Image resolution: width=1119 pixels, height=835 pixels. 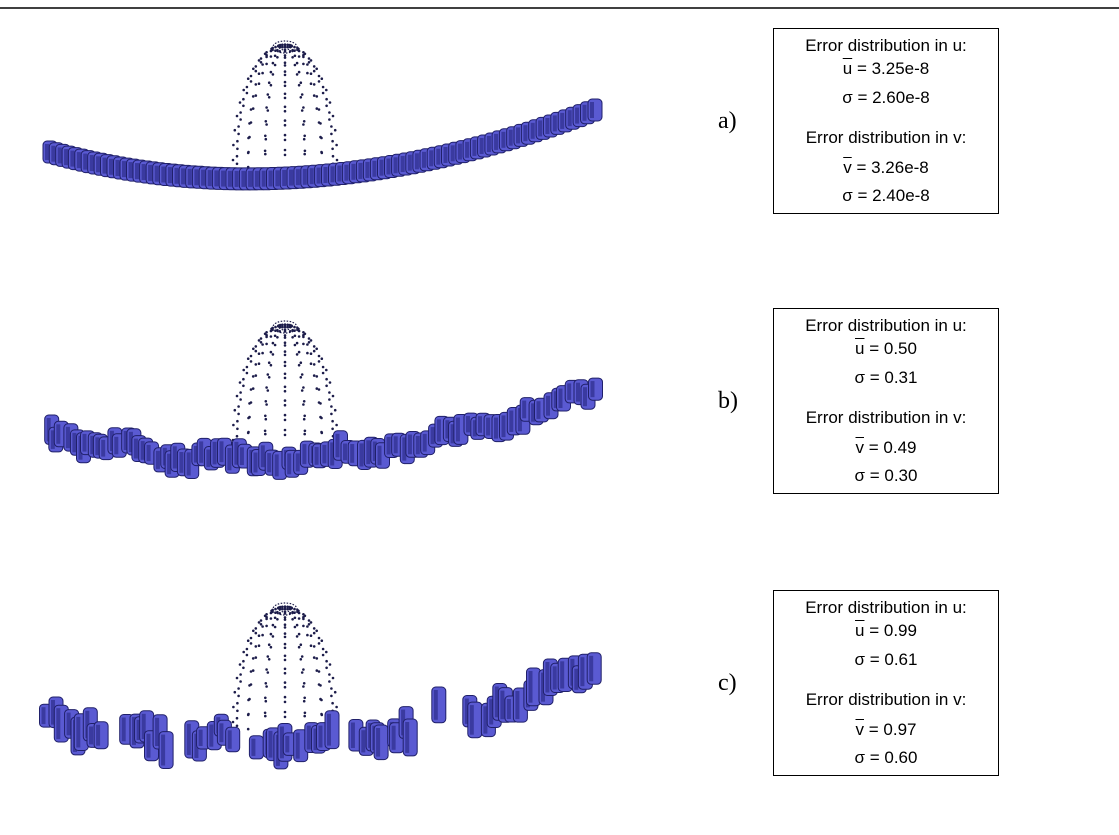 What do you see at coordinates (893, 630) in the screenshot?
I see `mean-value: = 0.99` at bounding box center [893, 630].